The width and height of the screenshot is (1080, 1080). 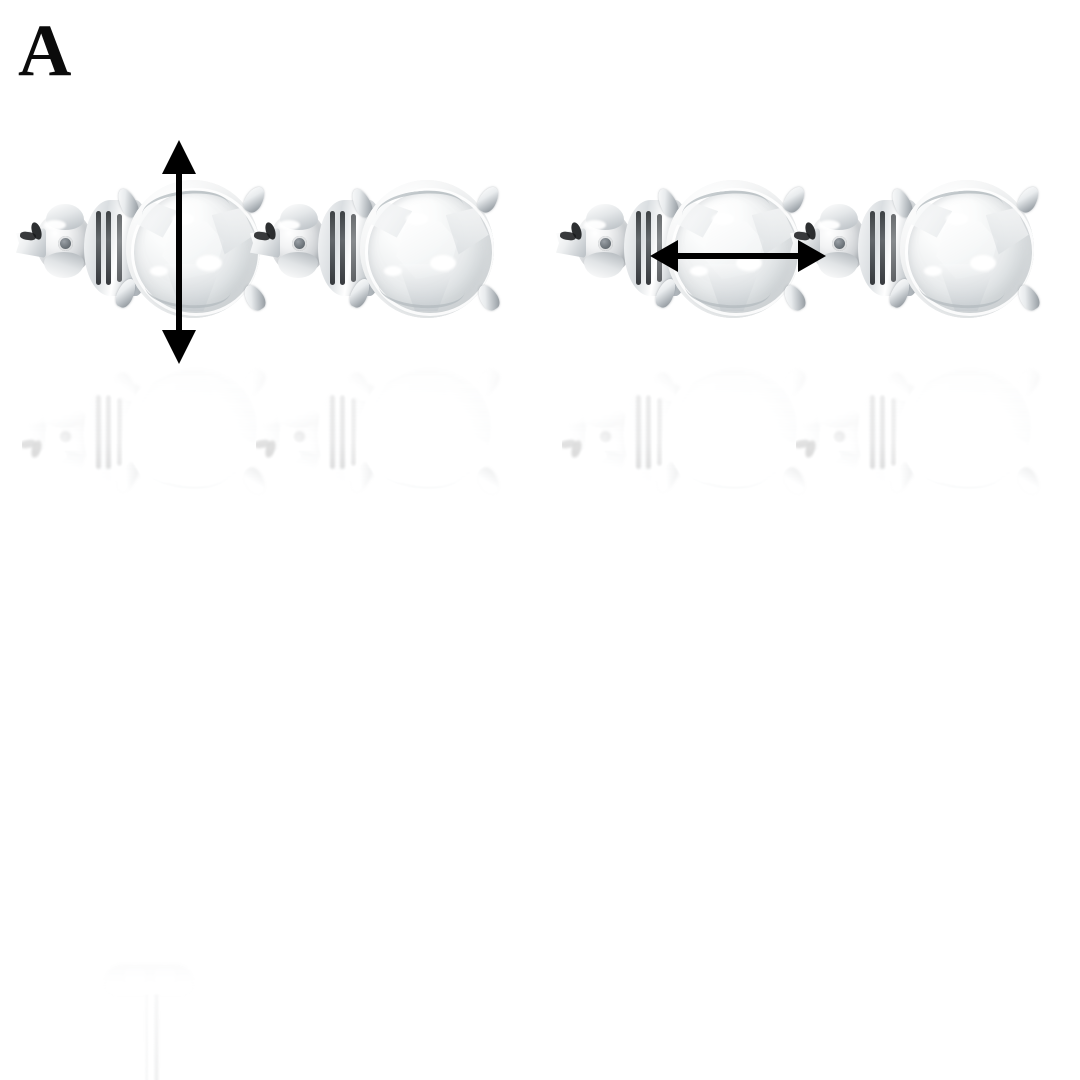 What do you see at coordinates (179, 252) in the screenshot?
I see `arrow-double-vertical-icon` at bounding box center [179, 252].